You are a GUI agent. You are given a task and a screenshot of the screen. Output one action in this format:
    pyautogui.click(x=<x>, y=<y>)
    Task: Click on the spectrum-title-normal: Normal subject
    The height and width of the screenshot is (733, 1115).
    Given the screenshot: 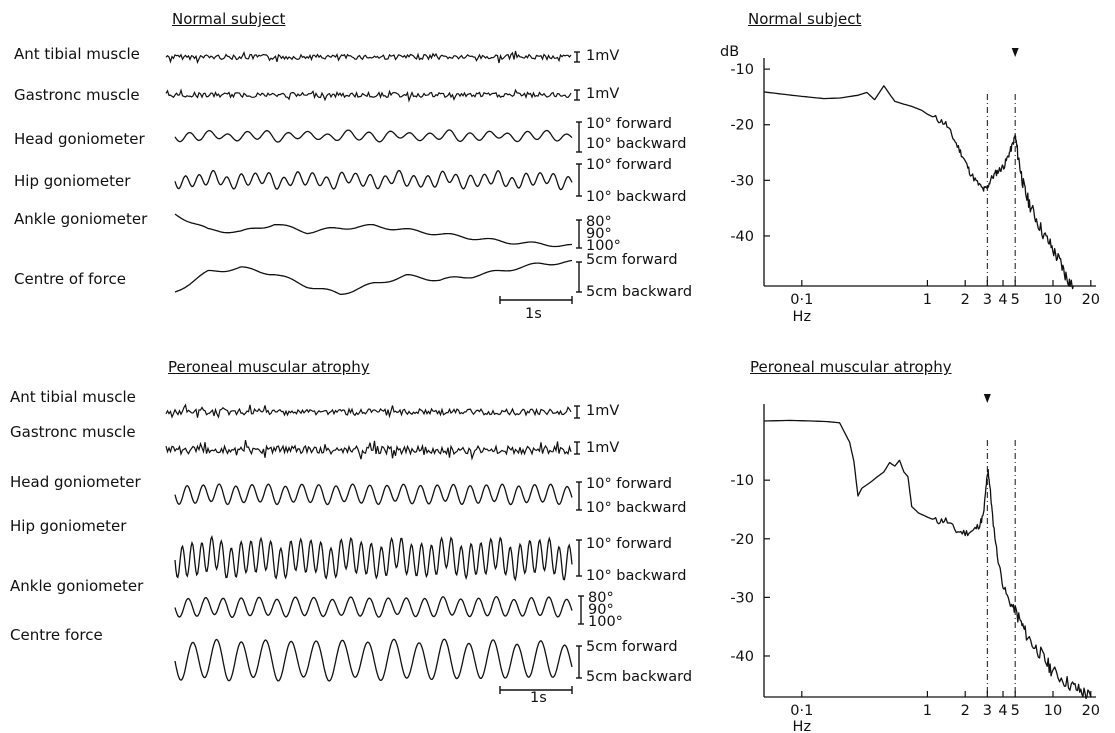 What is the action you would take?
    pyautogui.click(x=805, y=19)
    